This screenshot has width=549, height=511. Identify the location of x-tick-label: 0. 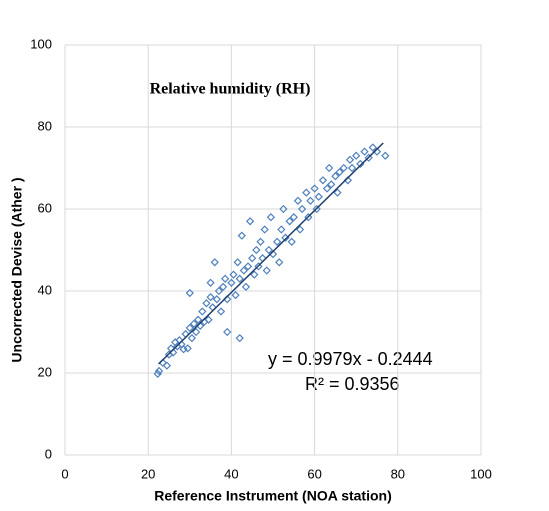
(64, 473).